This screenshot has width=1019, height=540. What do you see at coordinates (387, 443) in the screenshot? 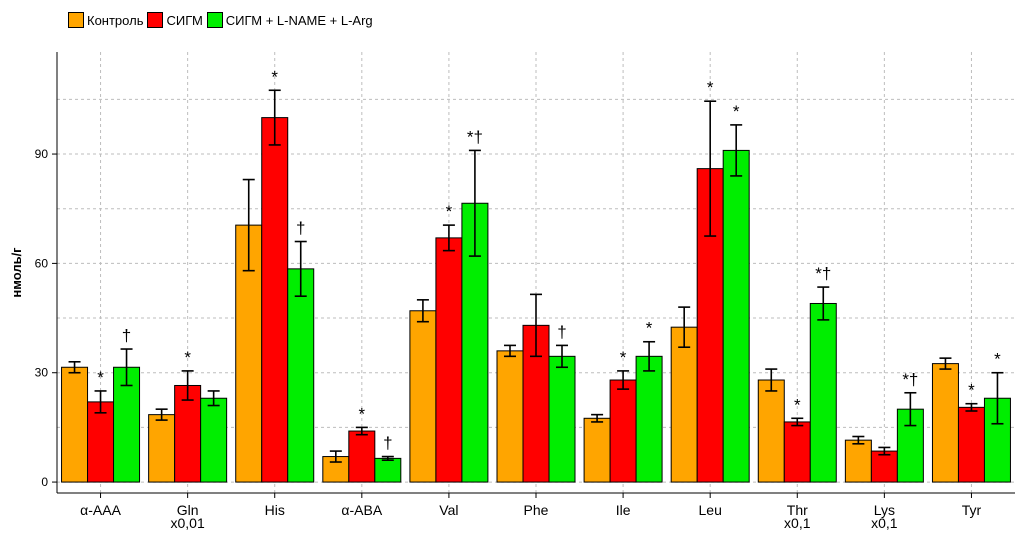
I see `significance-mark-3-2: †` at bounding box center [387, 443].